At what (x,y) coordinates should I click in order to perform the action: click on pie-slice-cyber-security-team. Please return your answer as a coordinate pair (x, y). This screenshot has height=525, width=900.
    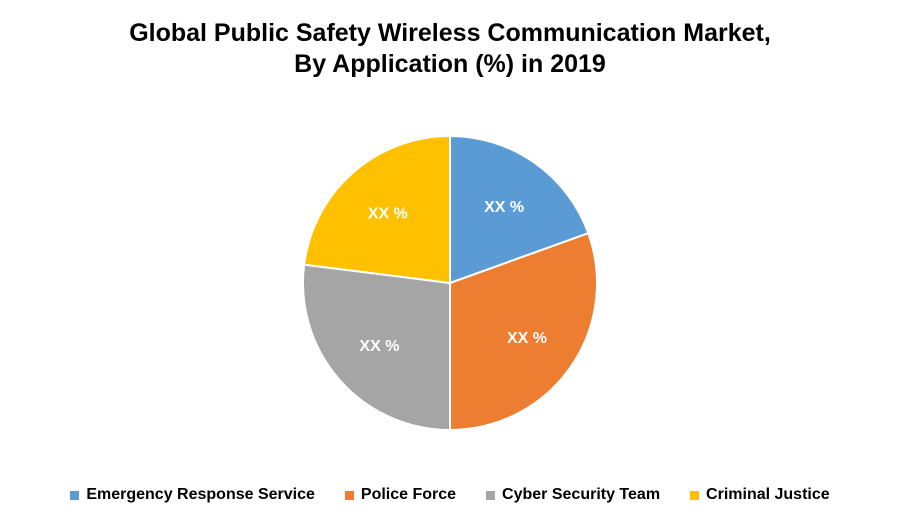
    Looking at the image, I should click on (376, 347).